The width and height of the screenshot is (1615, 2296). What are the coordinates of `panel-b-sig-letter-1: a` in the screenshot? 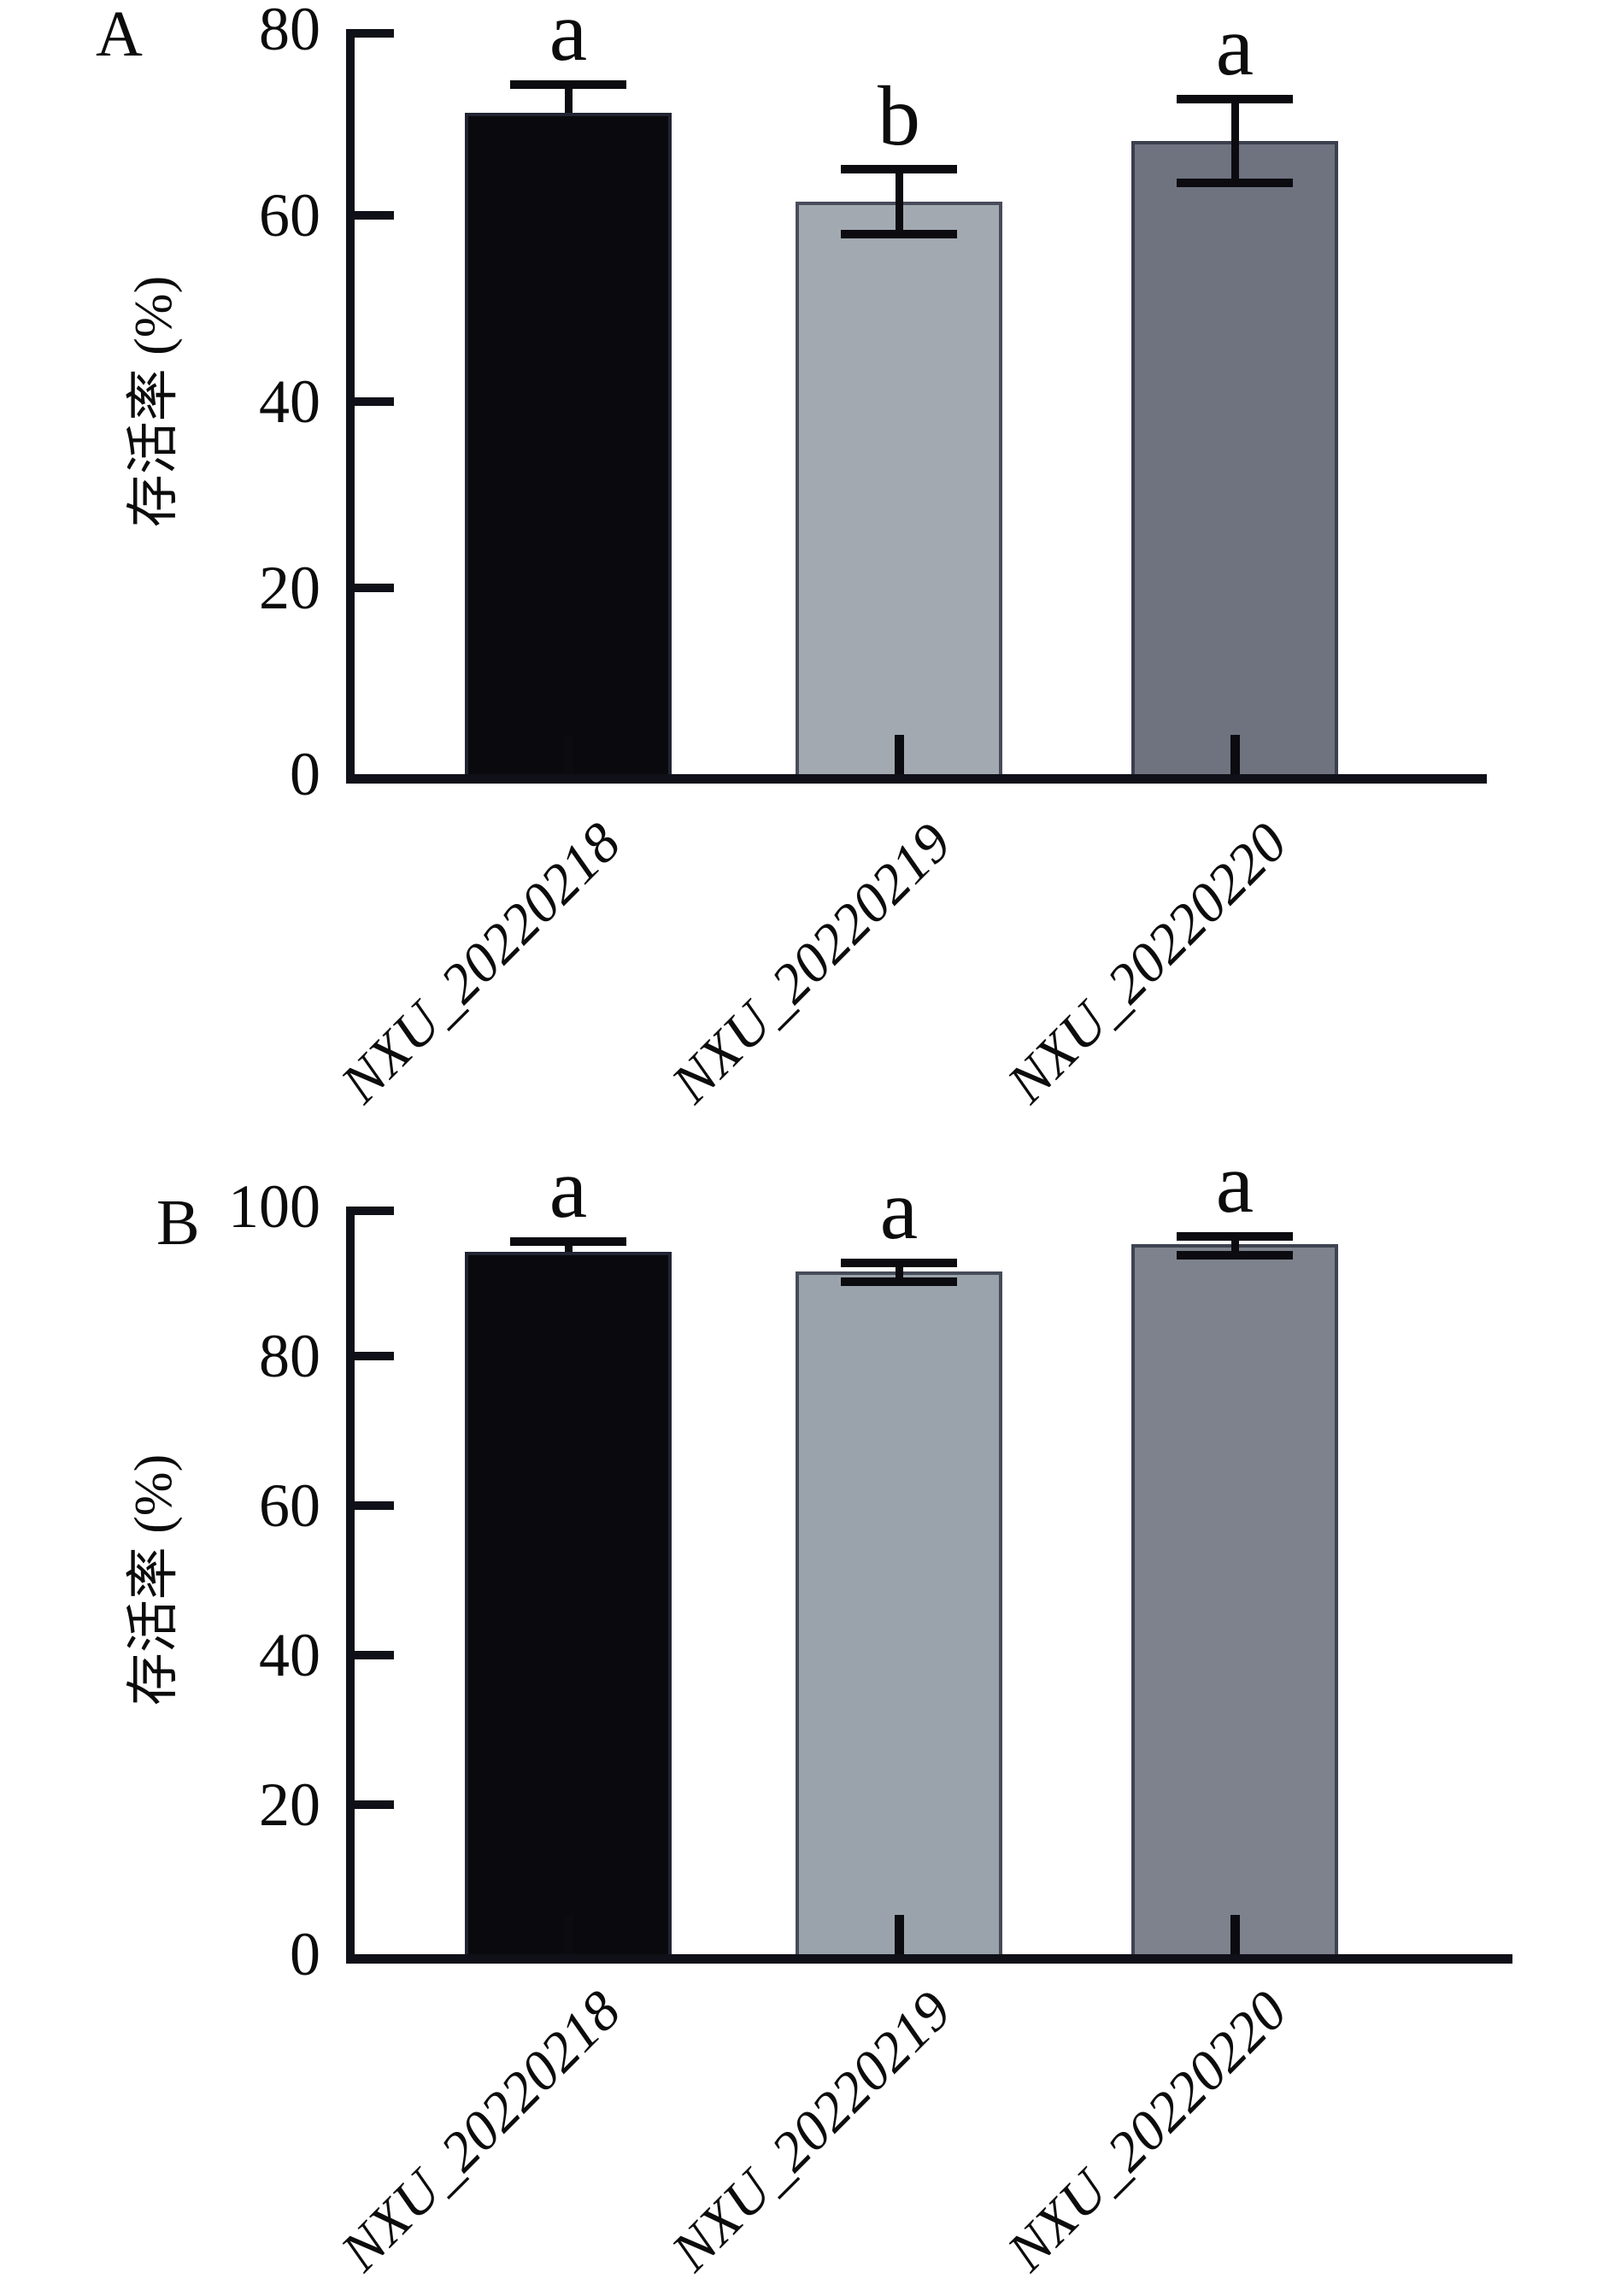 It's located at (568, 1188).